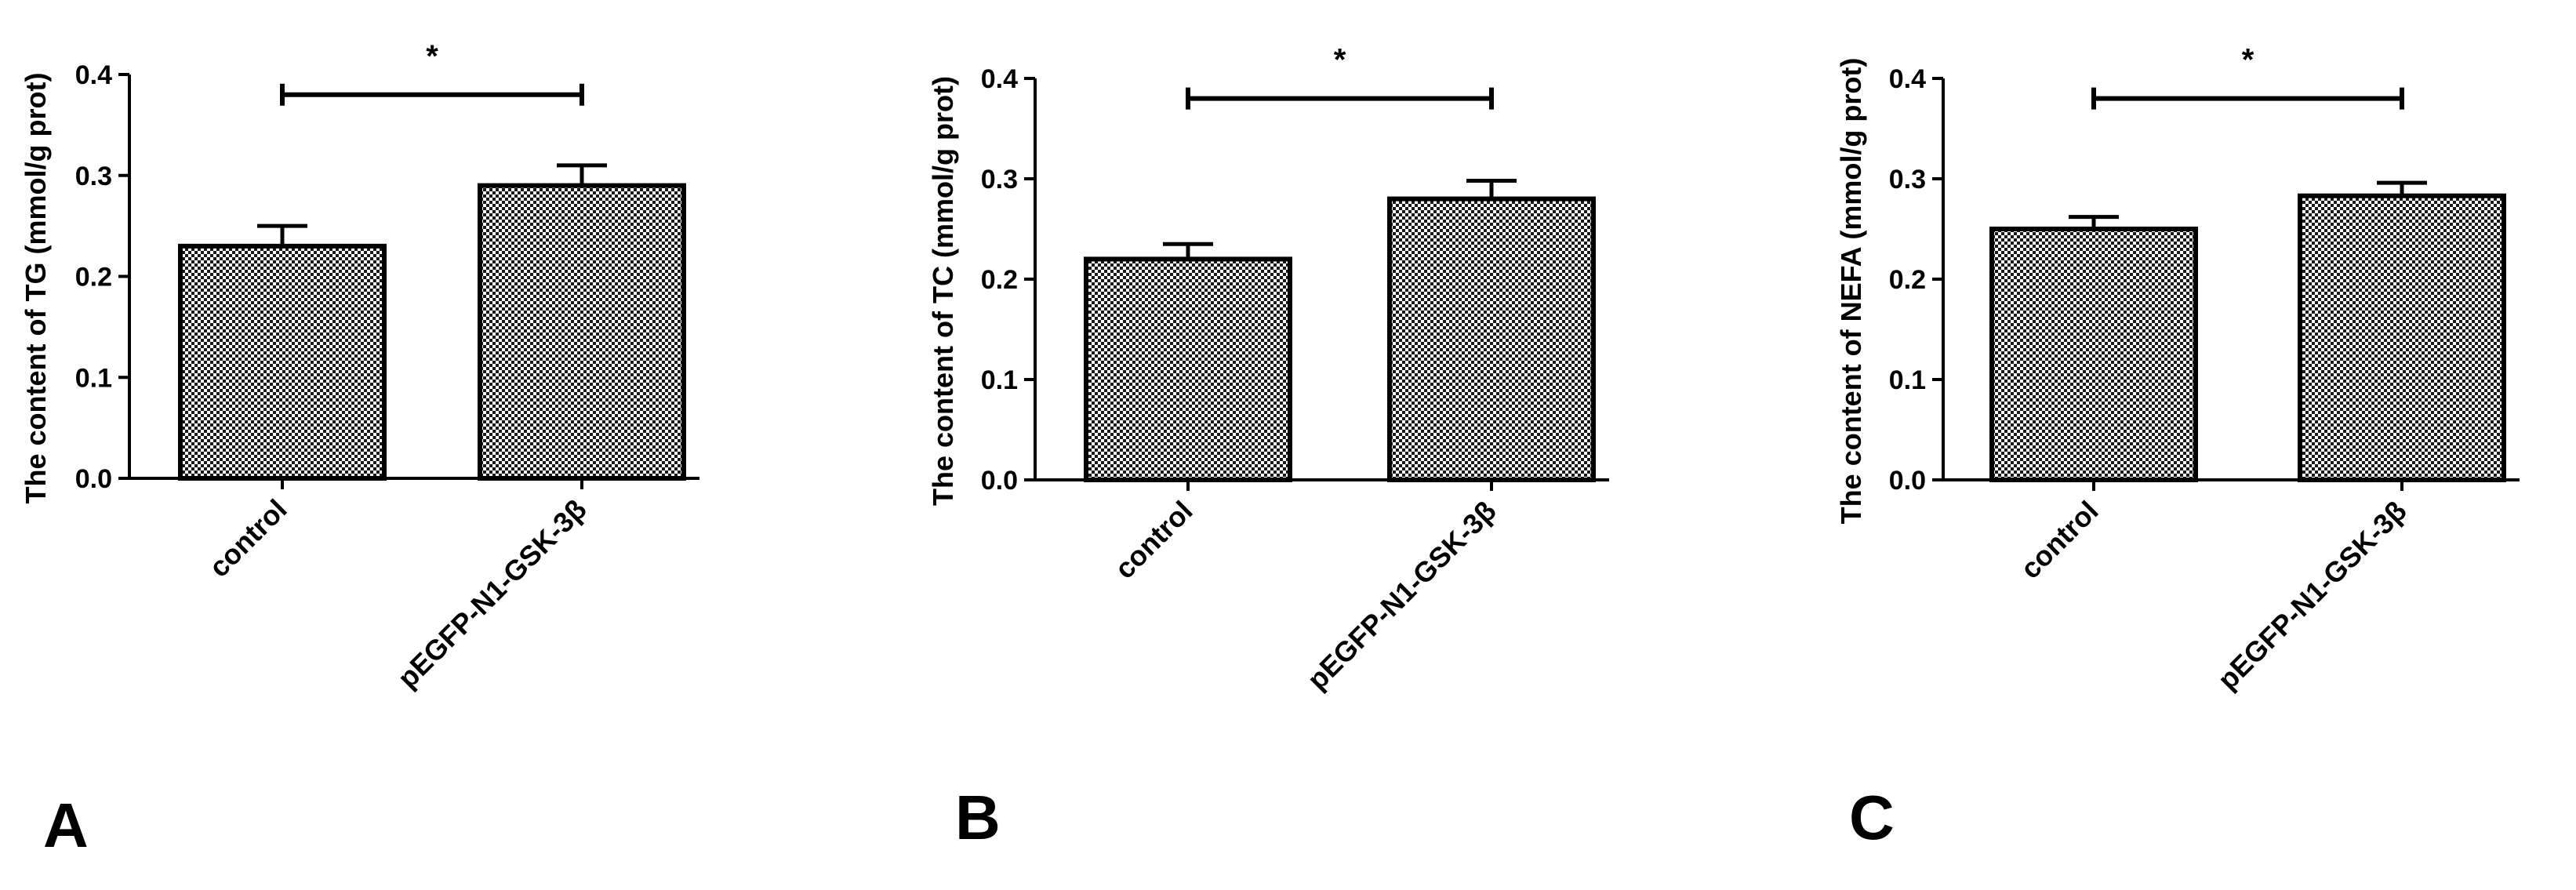 The height and width of the screenshot is (890, 2576). What do you see at coordinates (66, 825) in the screenshot?
I see `panel-label: A` at bounding box center [66, 825].